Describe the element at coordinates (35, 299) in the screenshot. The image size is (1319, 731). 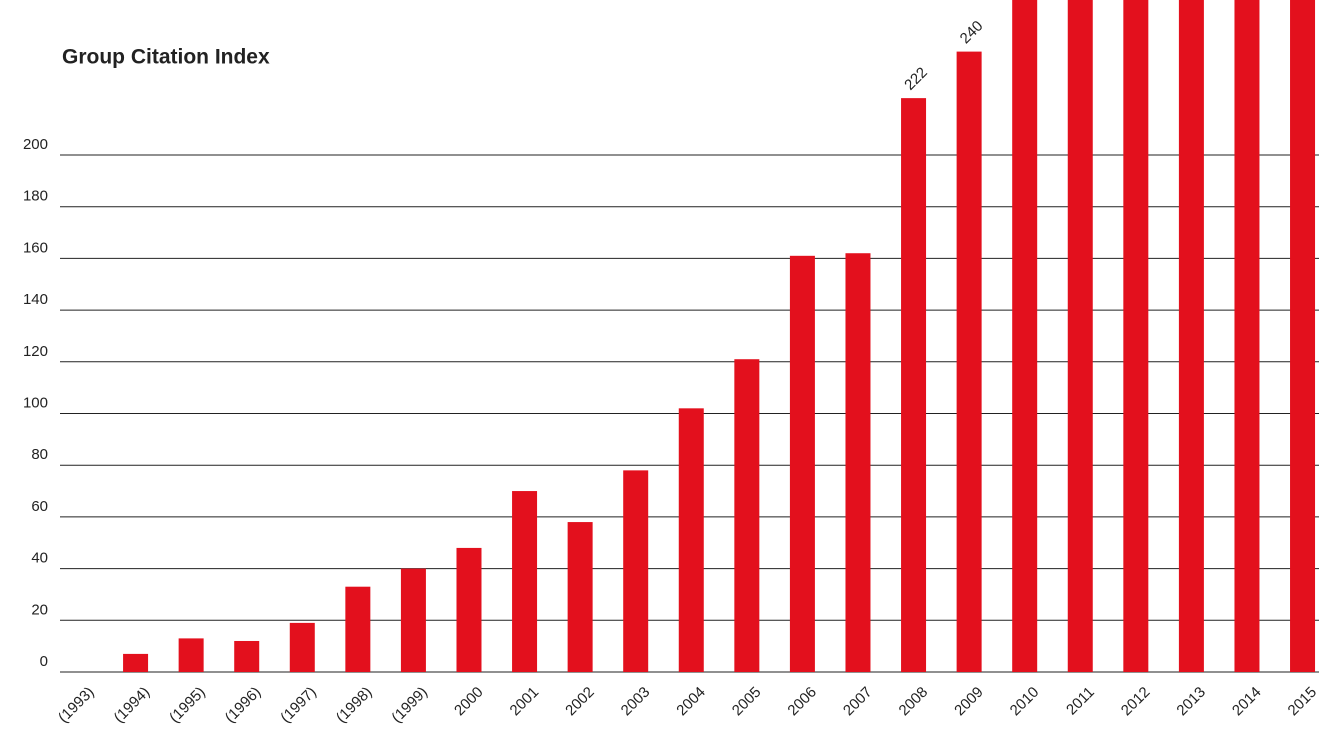
I see `y-tick-label: 140` at that location.